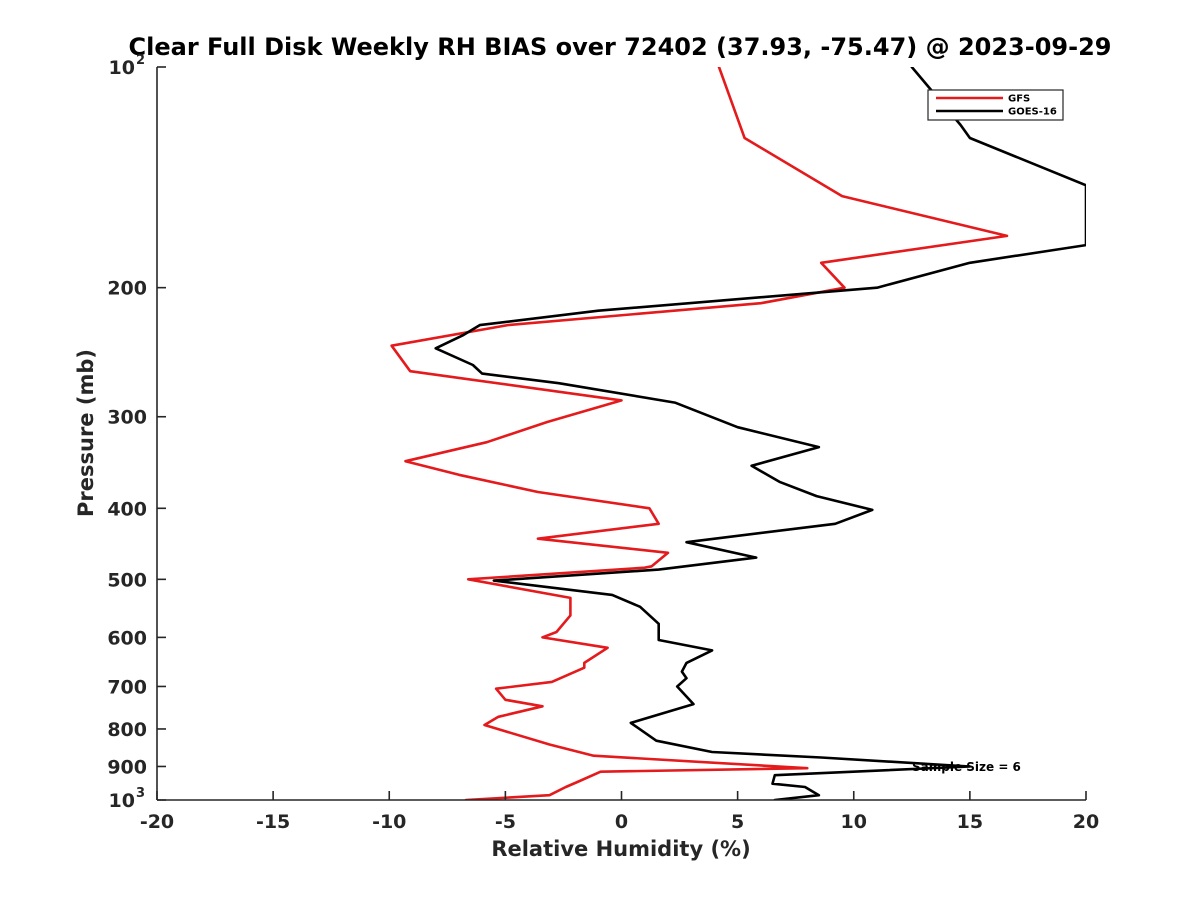  What do you see at coordinates (854, 822) in the screenshot?
I see `x-tick-label: 10` at bounding box center [854, 822].